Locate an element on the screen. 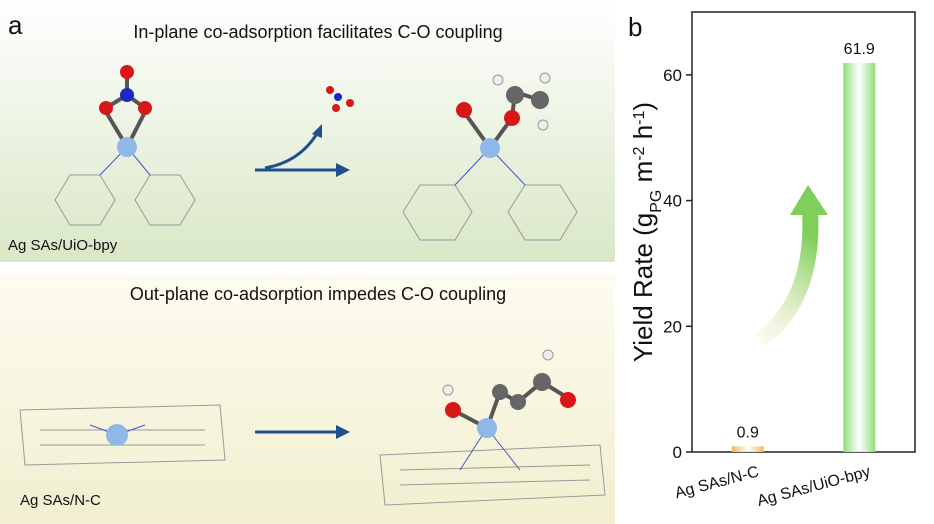  y-axis-label-part: -2 is located at coordinates (639, 153).